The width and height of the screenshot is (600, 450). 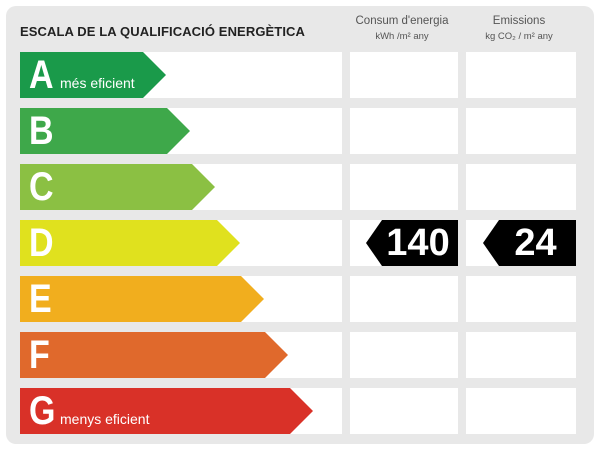 What do you see at coordinates (40, 299) in the screenshot?
I see `rating-letter: E` at bounding box center [40, 299].